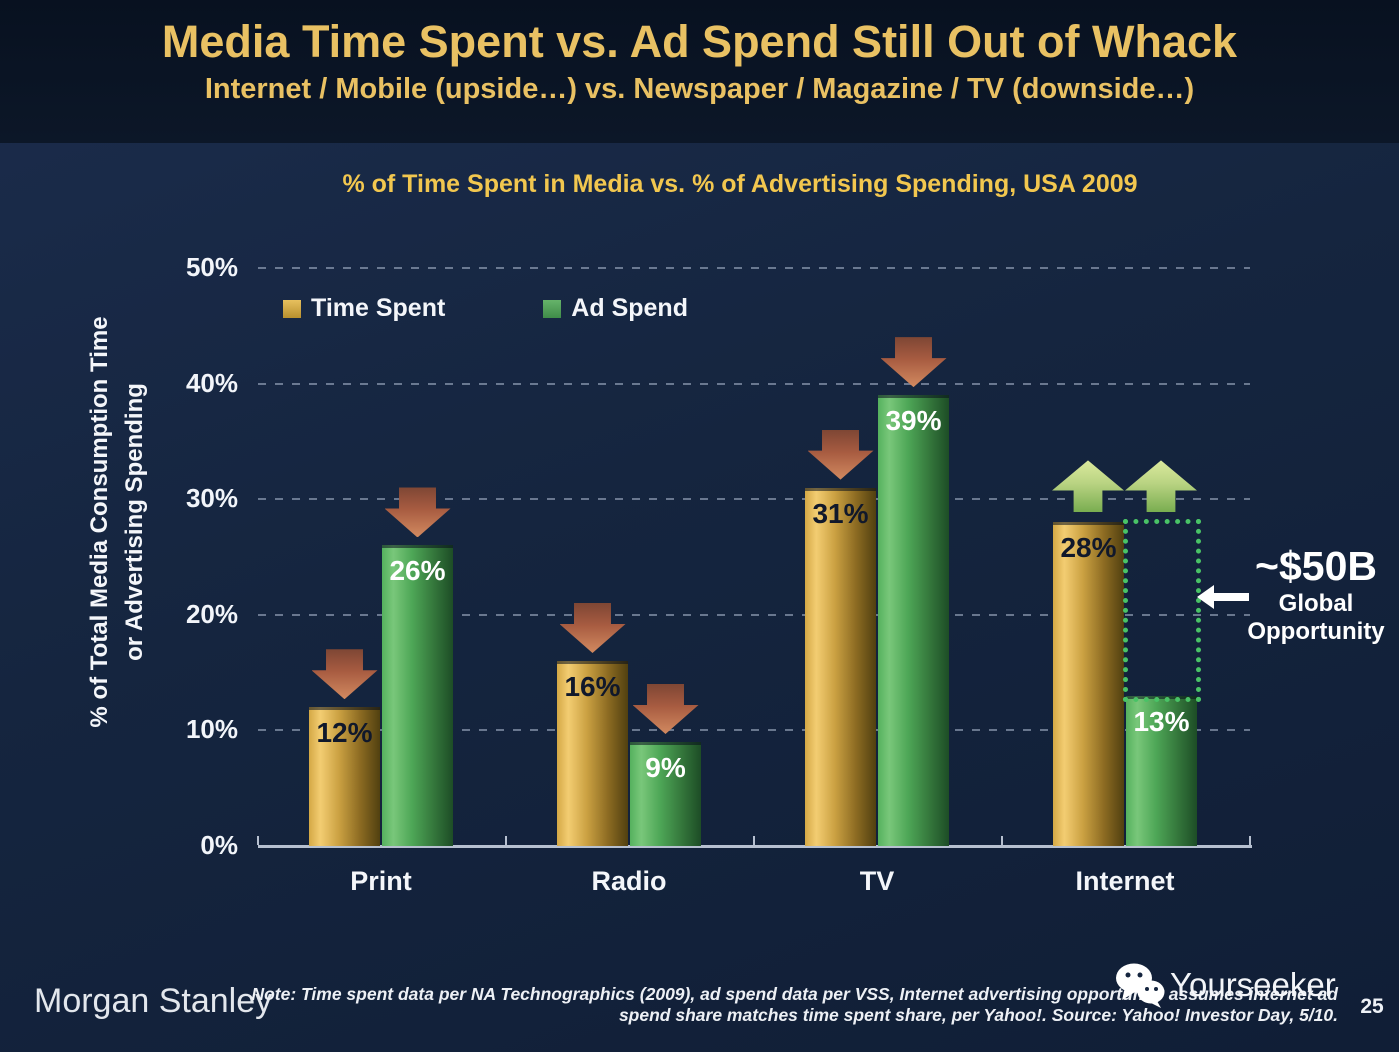 This screenshot has height=1052, width=1399. Describe the element at coordinates (840, 513) in the screenshot. I see `bar-value-label: 31%` at that location.